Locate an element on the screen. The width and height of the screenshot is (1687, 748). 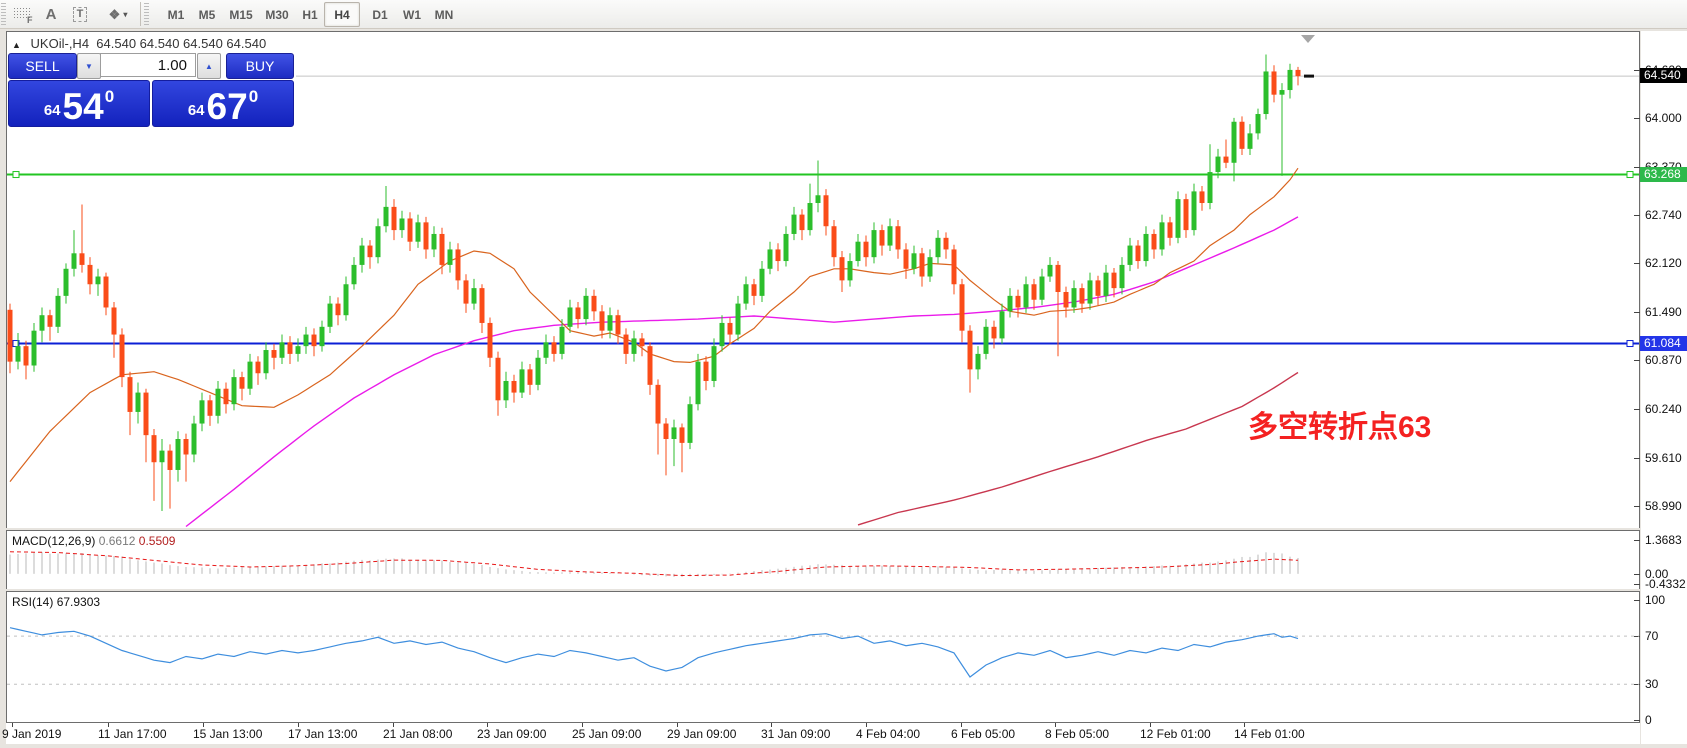
chevron-down-icon: ▾ is located at coordinates (125, 14).